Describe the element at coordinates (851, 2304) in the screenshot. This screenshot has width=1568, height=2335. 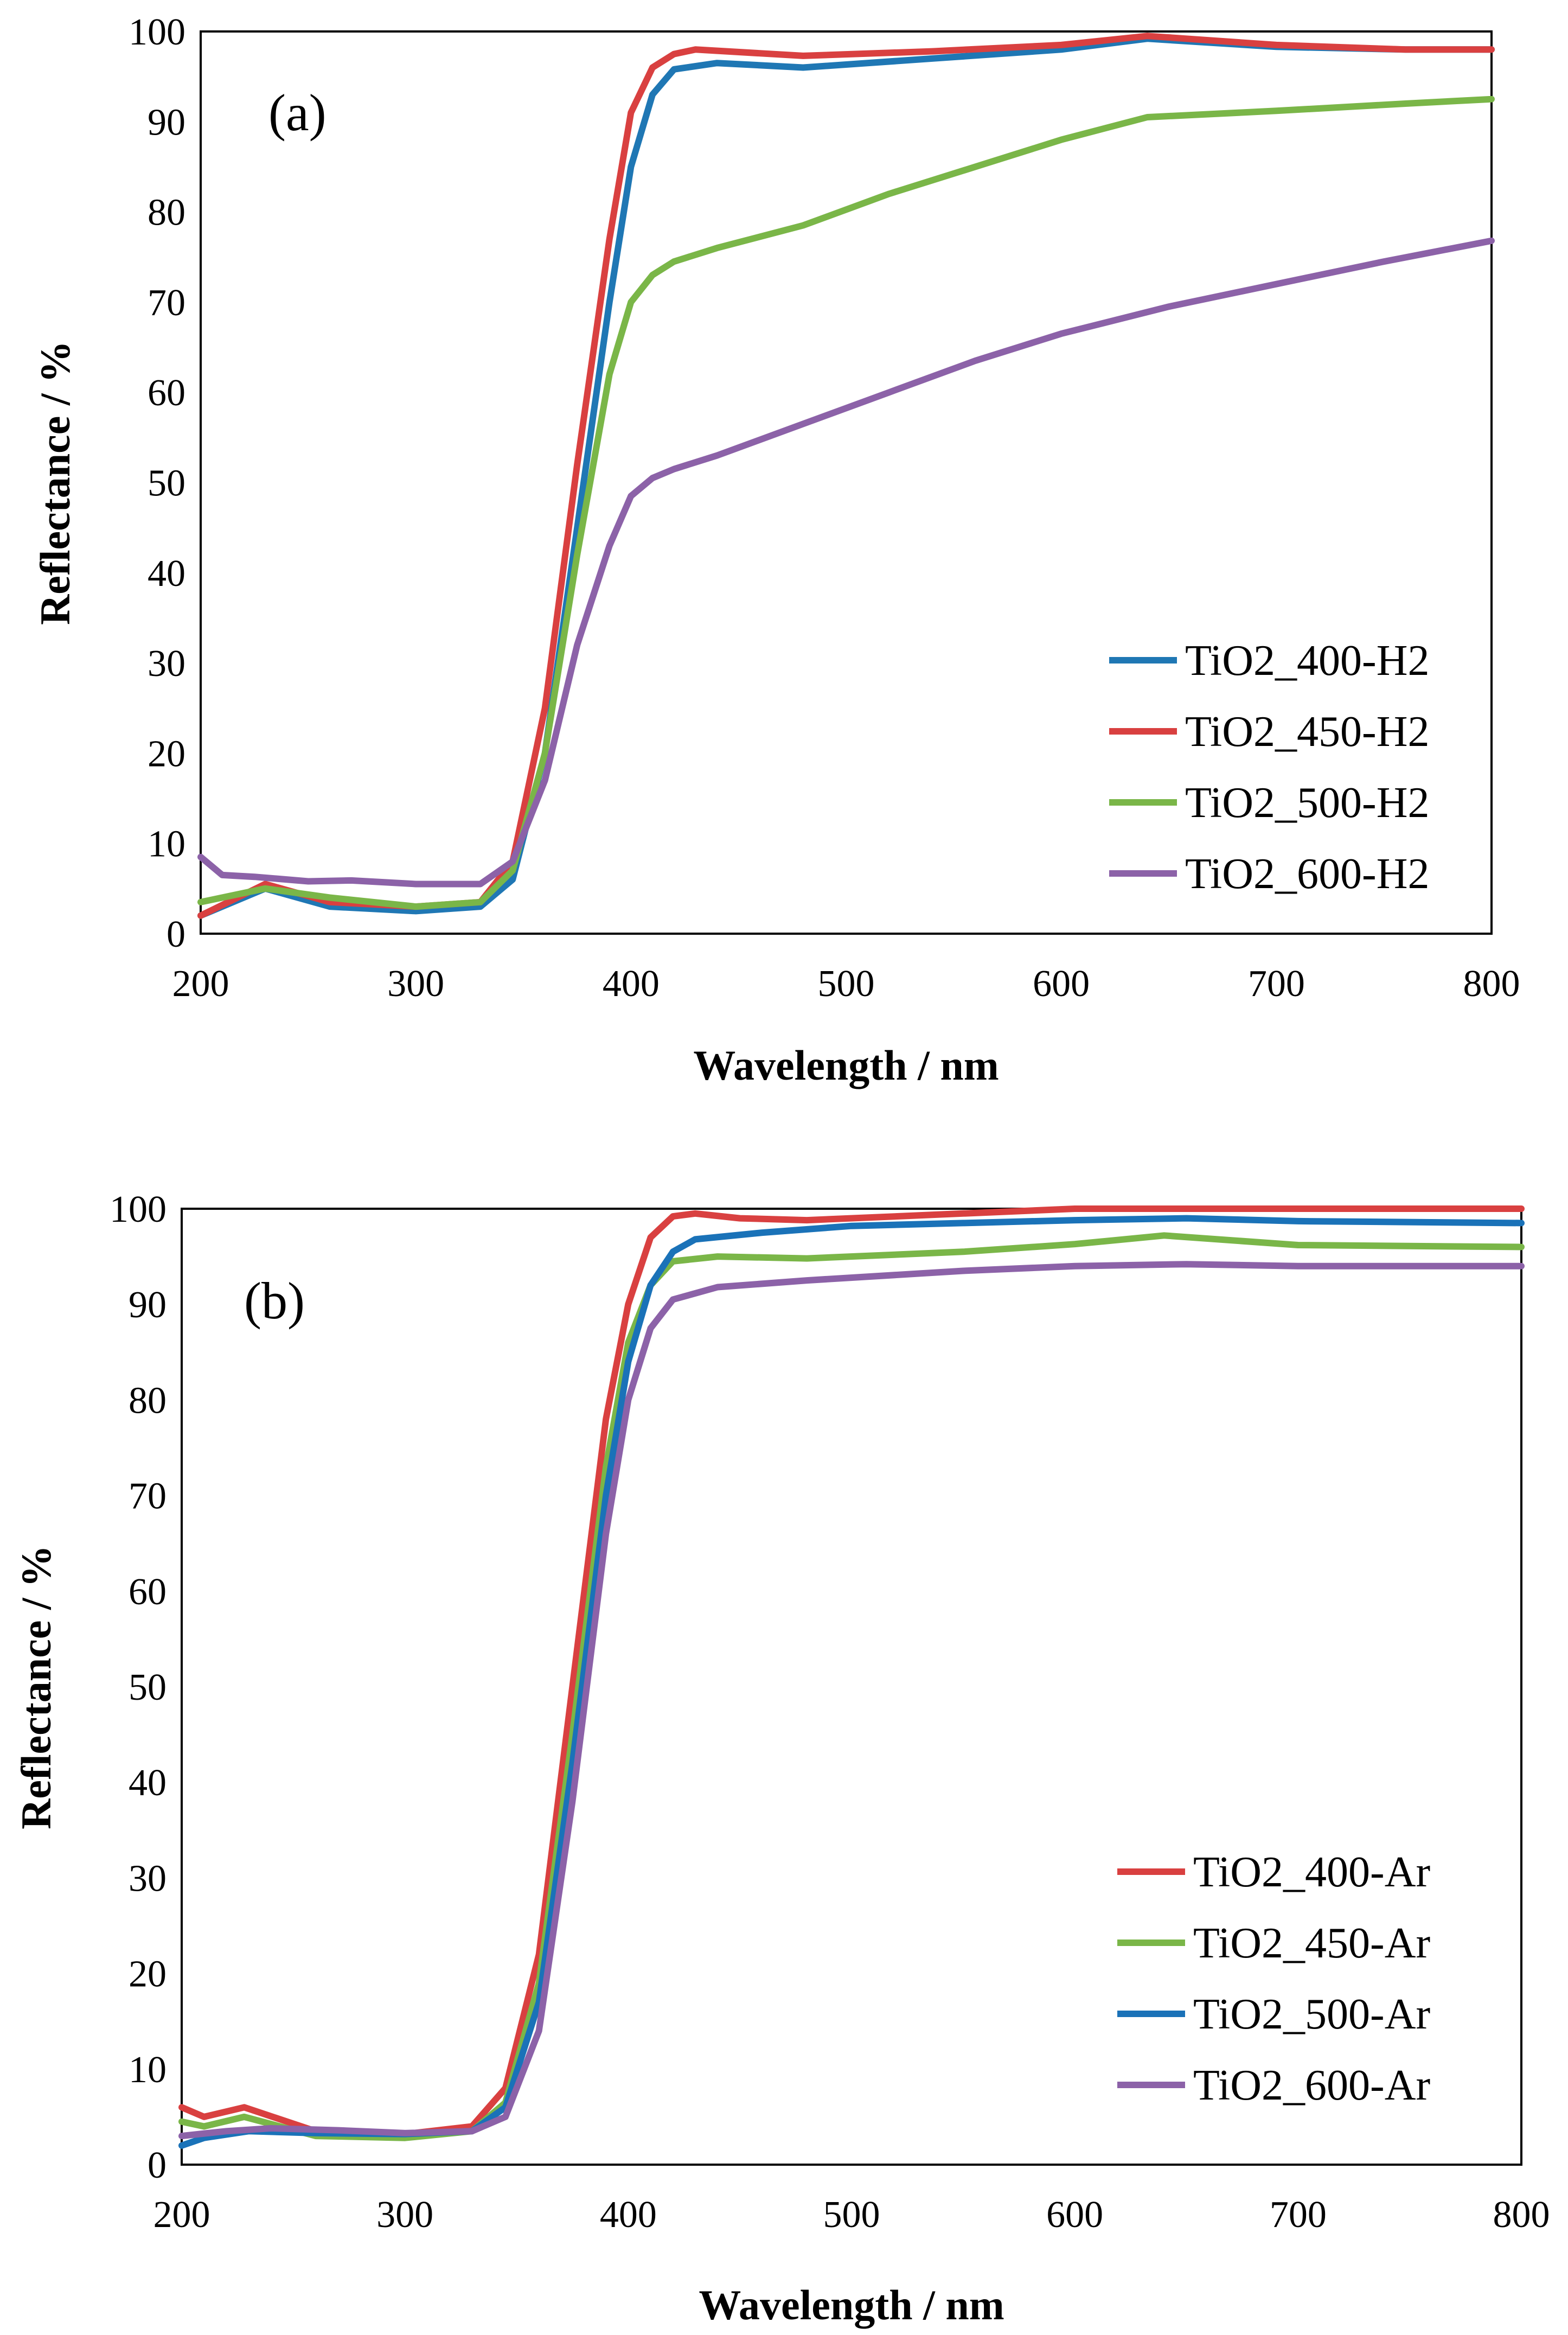
I see `x-axis-title-b: Wavelength / nm` at that location.